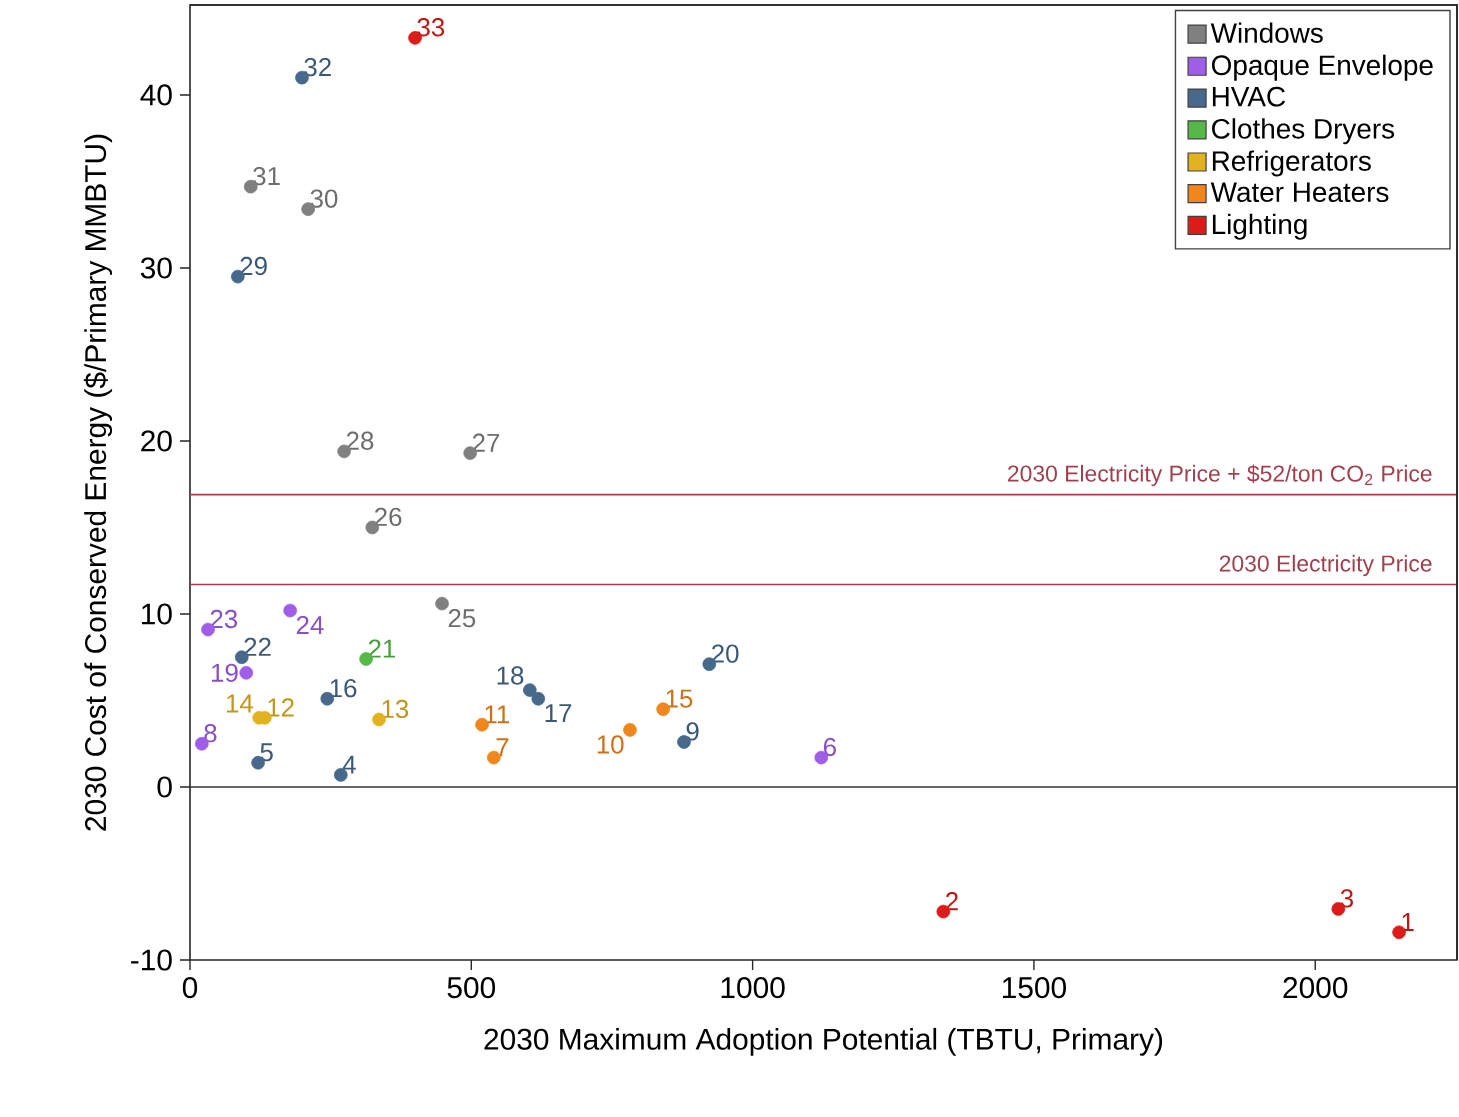 The width and height of the screenshot is (1459, 1117). What do you see at coordinates (310, 625) in the screenshot?
I see `annotation: 24` at bounding box center [310, 625].